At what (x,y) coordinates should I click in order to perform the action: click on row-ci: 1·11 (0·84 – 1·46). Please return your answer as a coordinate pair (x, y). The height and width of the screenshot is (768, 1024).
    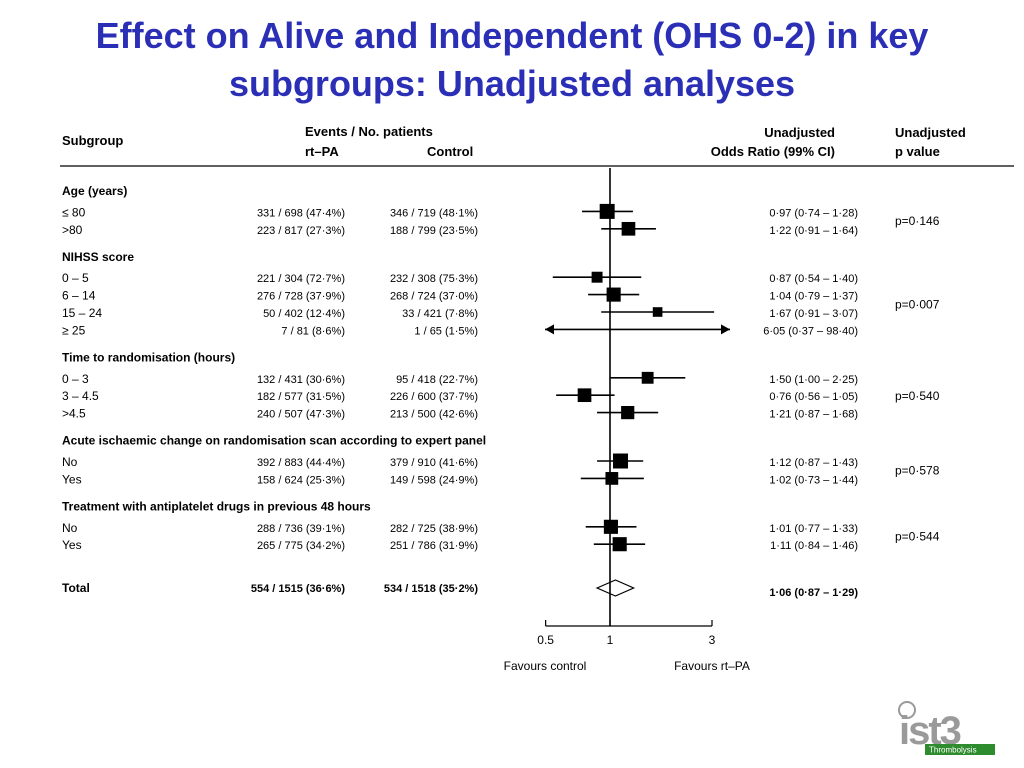
    Looking at the image, I should click on (814, 546).